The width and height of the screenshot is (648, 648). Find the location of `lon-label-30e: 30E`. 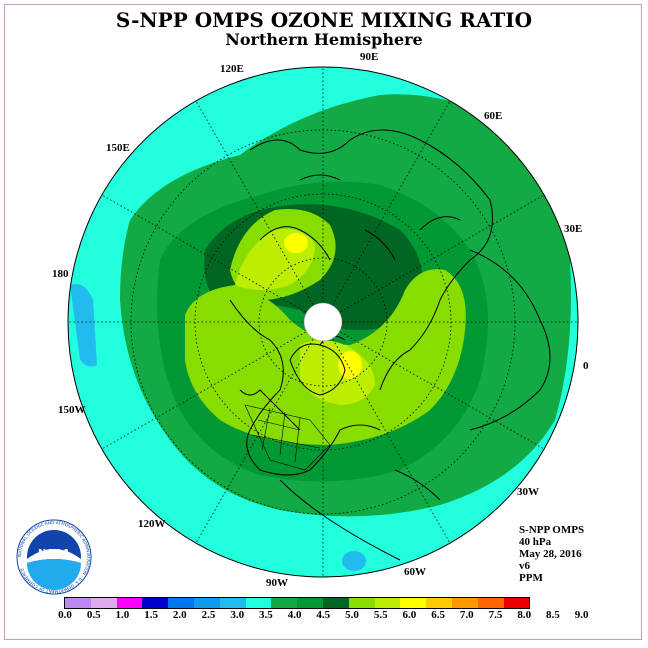

lon-label-30e: 30E is located at coordinates (573, 229).